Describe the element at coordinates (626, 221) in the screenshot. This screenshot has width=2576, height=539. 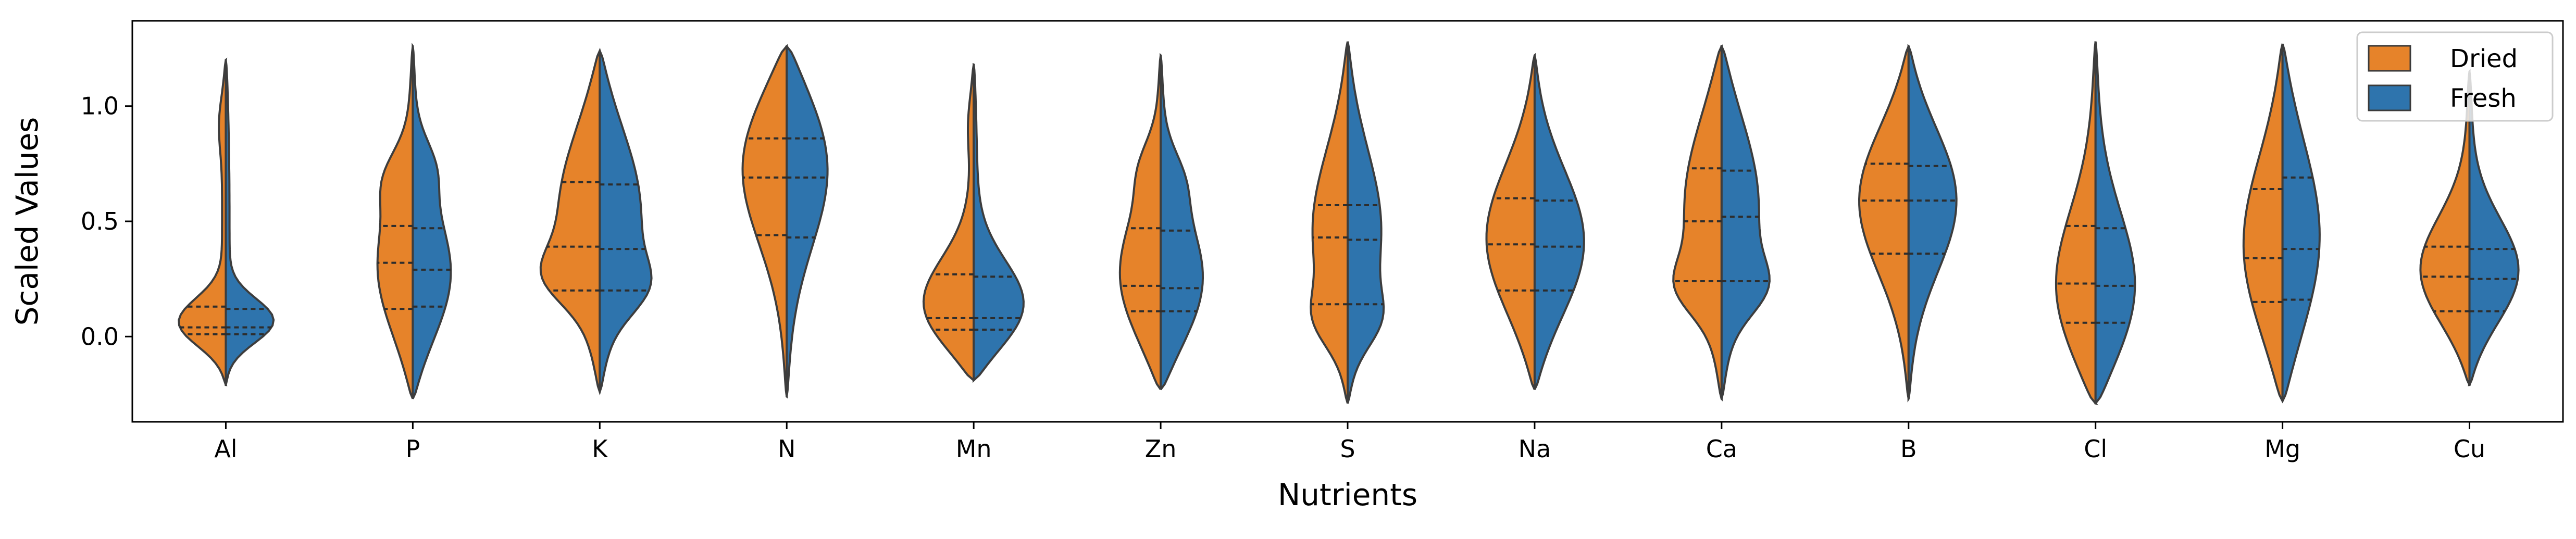
I see `violin-fresh-k` at that location.